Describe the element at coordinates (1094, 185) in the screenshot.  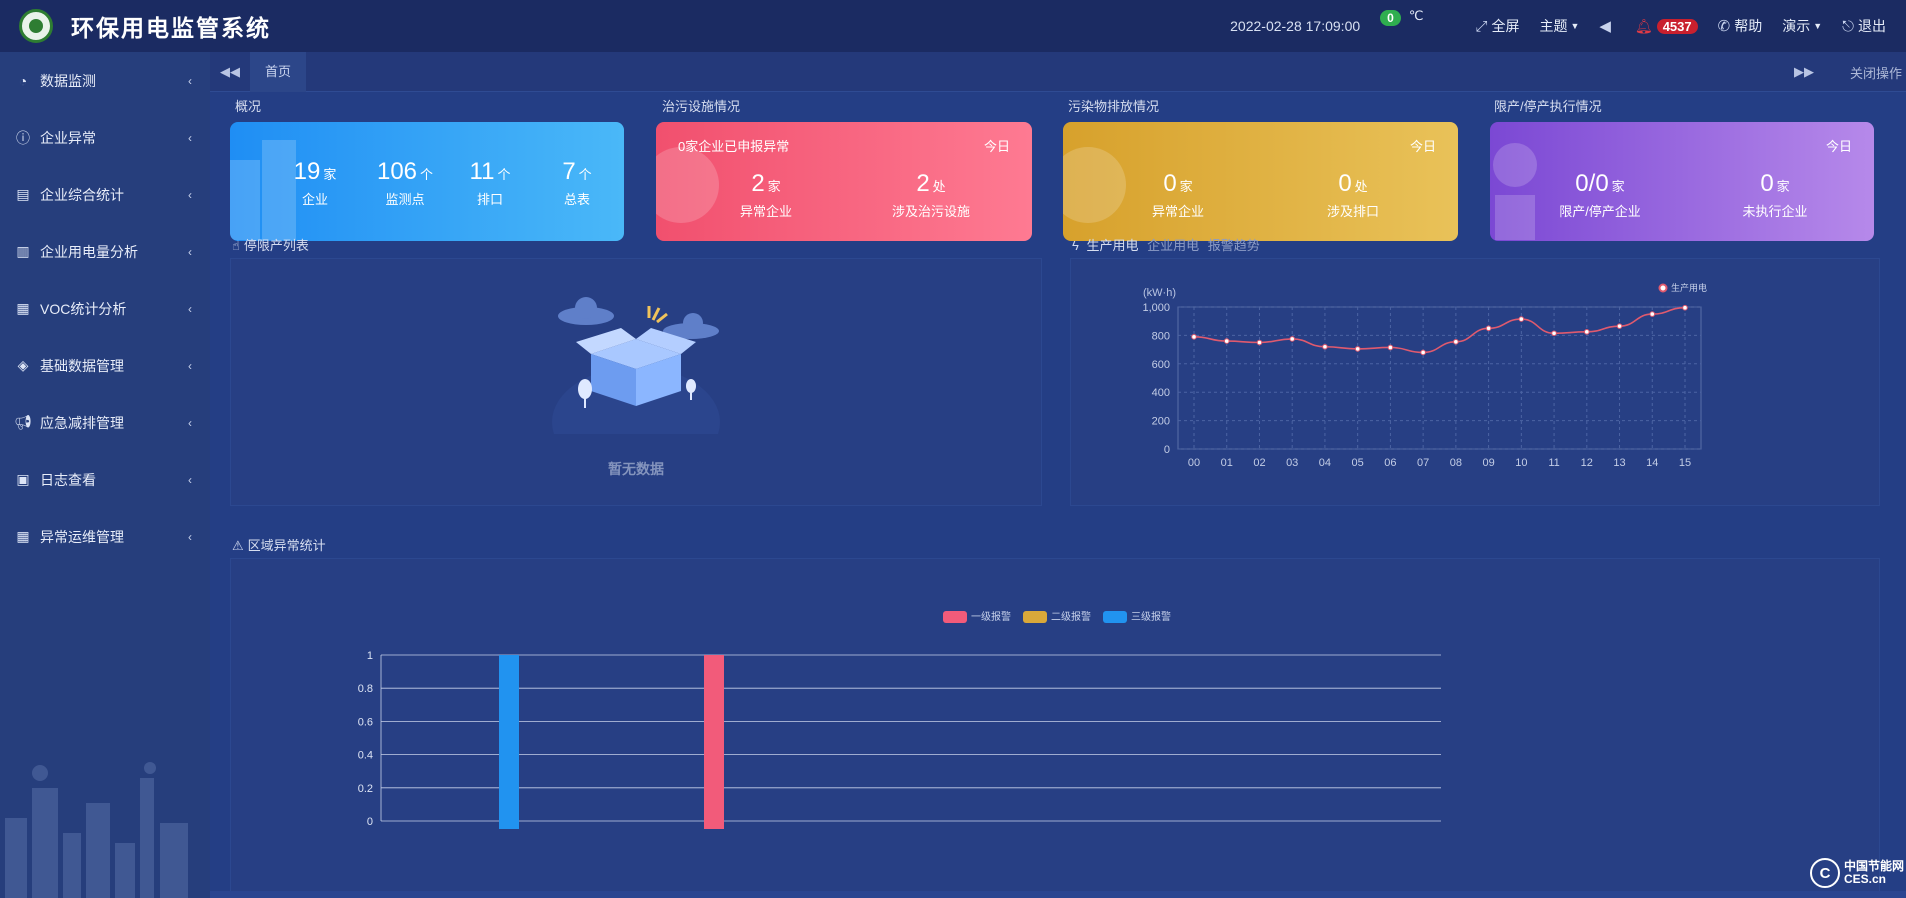
I see `radiation-icon` at that location.